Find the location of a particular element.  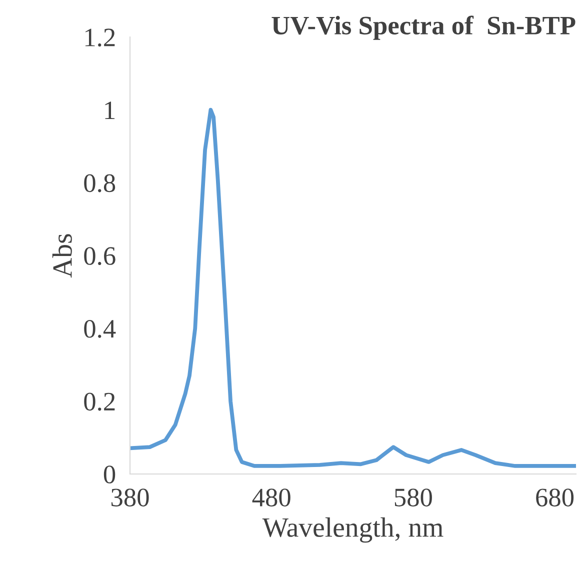

y-tick-label: 1.2 is located at coordinates (100, 37).